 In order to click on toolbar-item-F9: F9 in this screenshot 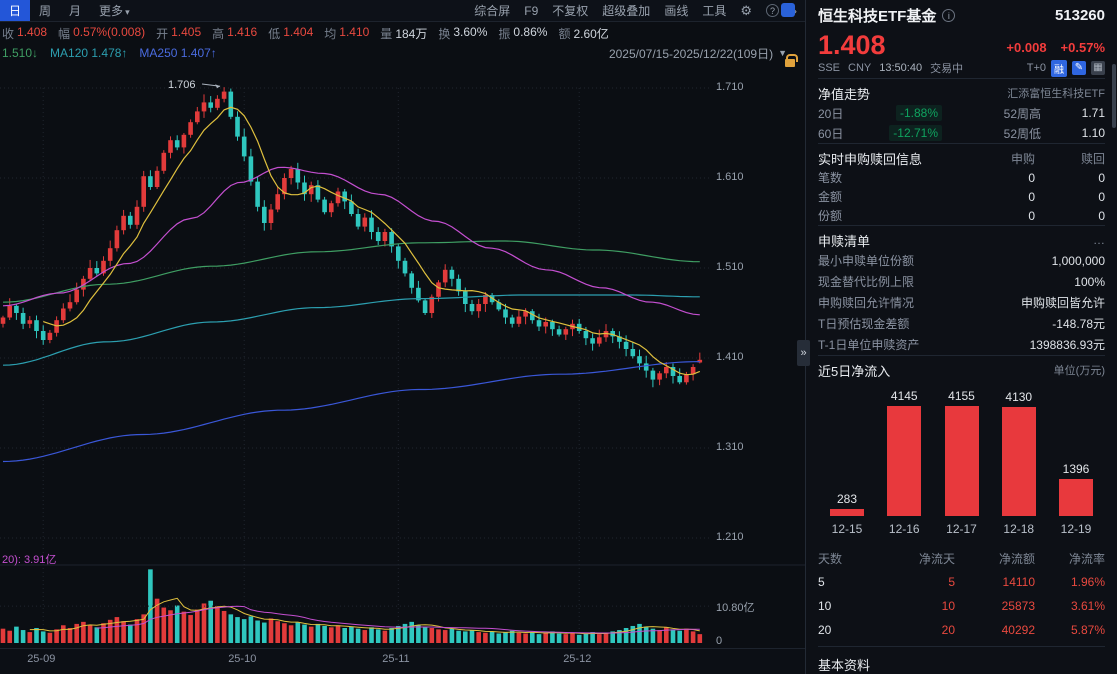, I will do `click(531, 10)`.